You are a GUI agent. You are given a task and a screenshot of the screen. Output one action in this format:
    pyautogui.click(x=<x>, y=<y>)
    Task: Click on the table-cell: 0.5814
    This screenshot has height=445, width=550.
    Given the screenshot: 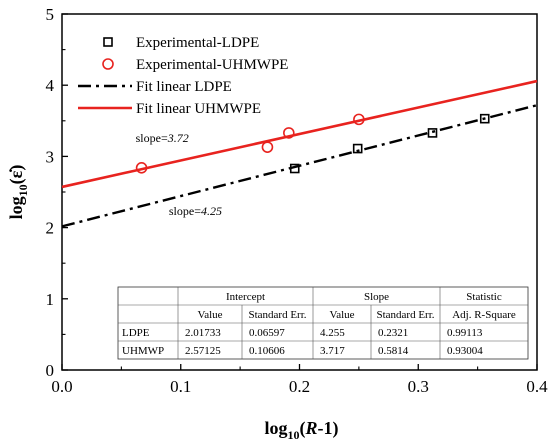 What is the action you would take?
    pyautogui.click(x=393, y=351)
    